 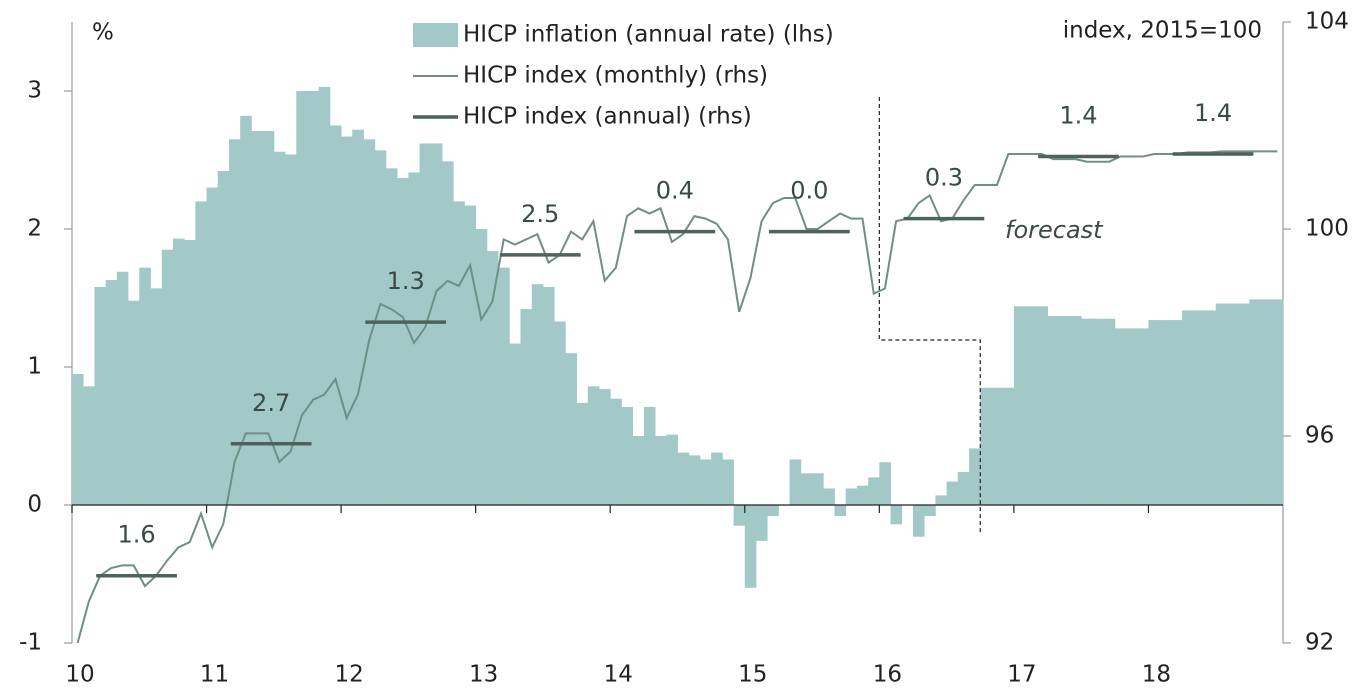 I want to click on legend-label: HICP index (monthly) (rhs), so click(x=615, y=76).